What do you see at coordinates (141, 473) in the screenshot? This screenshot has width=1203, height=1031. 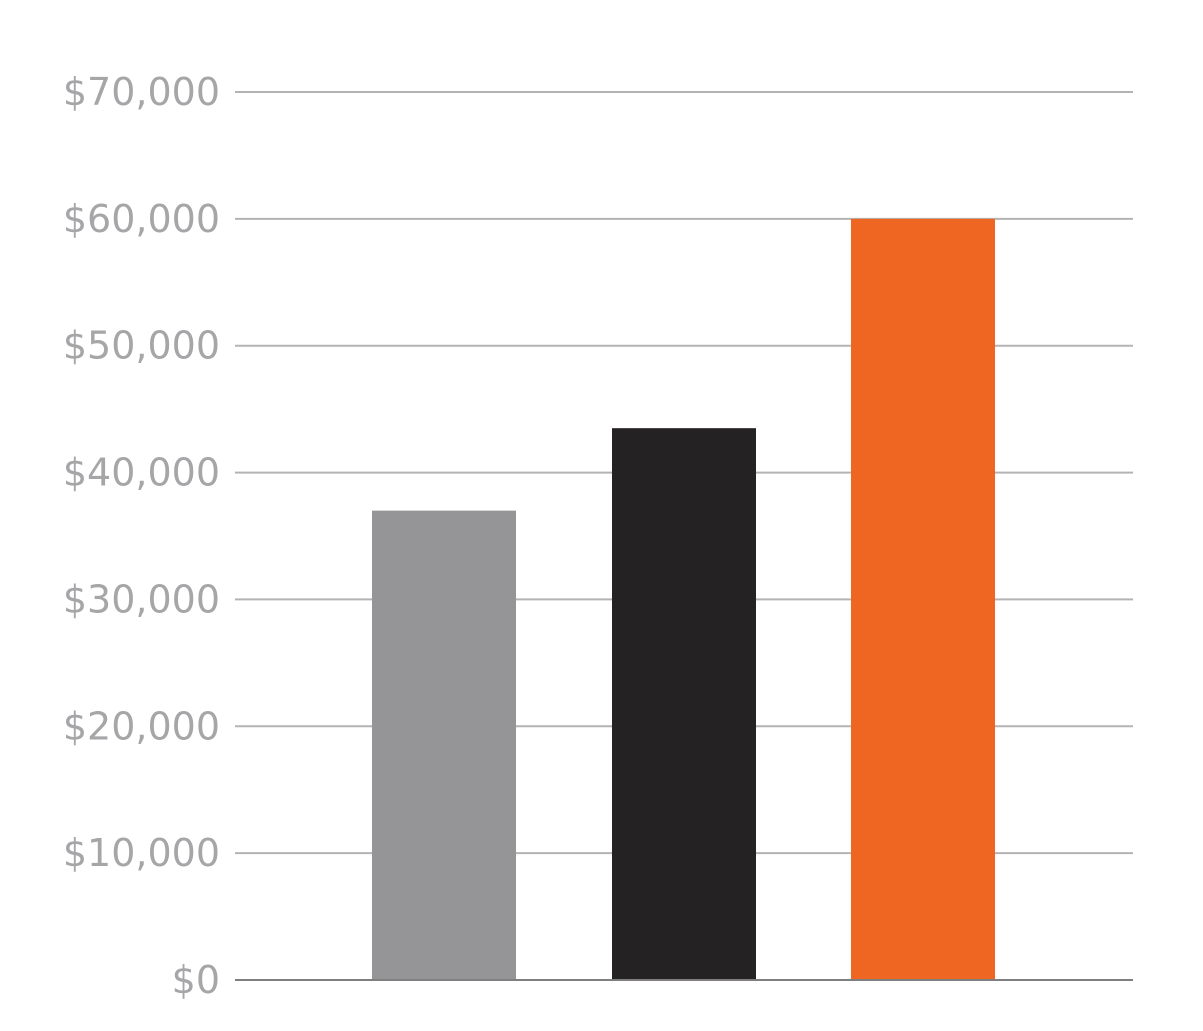 I see `y-tick-label-4: $40,000` at bounding box center [141, 473].